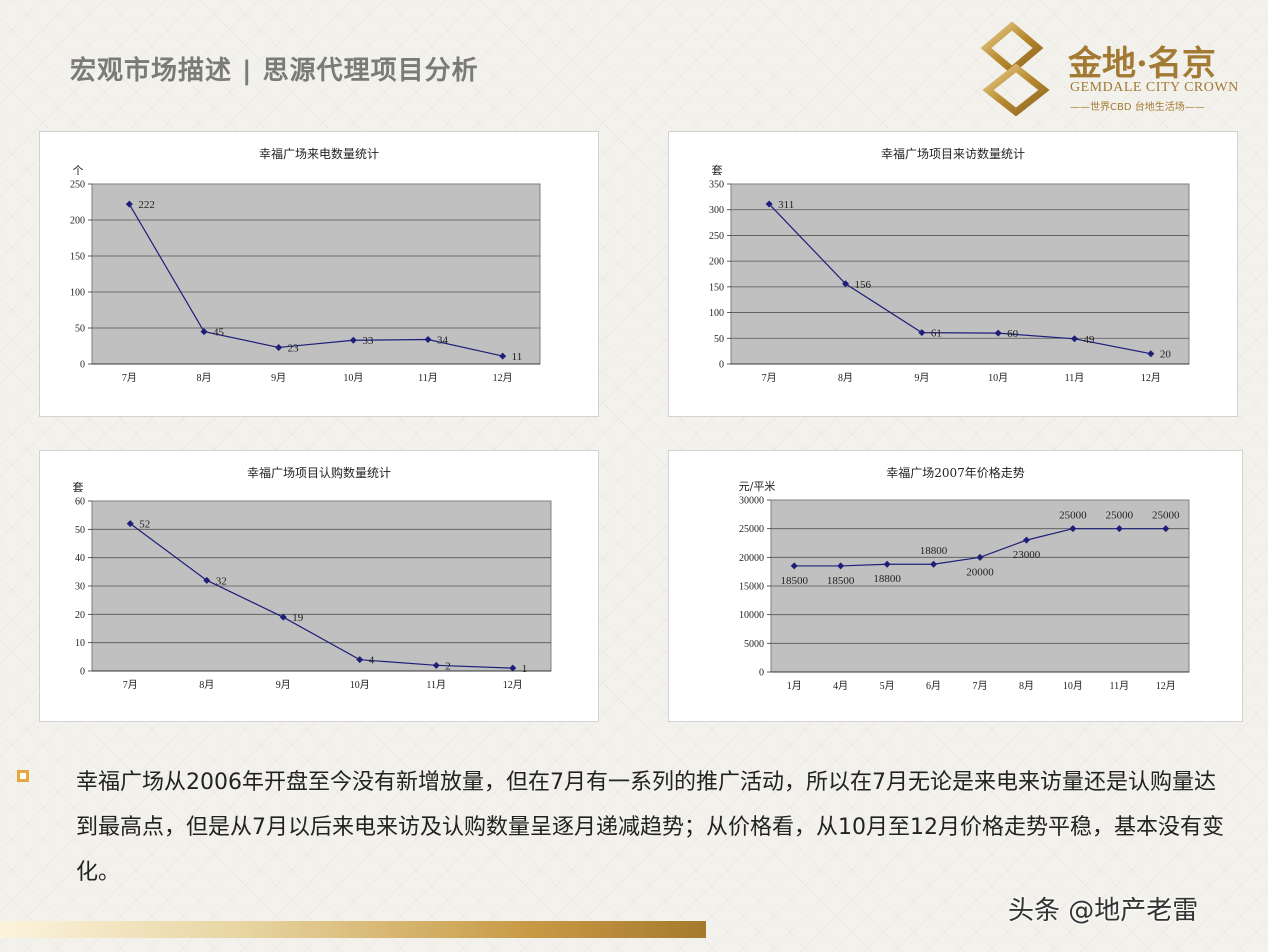  Describe the element at coordinates (221, 581) in the screenshot. I see `chart-subs-data-label: 32` at that location.